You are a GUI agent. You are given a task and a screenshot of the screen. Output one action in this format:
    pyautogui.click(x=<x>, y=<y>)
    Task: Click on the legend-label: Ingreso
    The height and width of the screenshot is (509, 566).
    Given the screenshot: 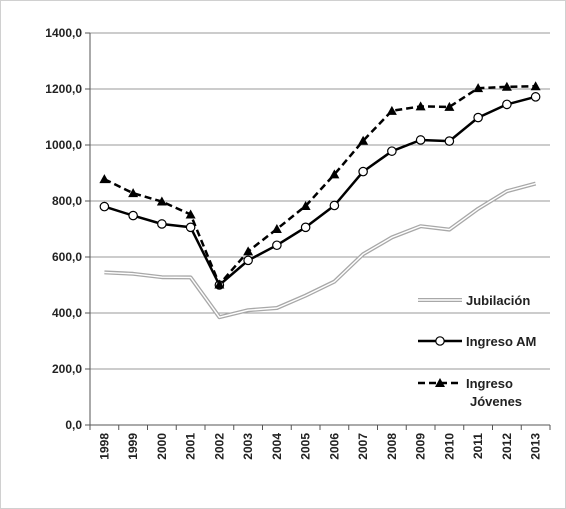 What is the action you would take?
    pyautogui.click(x=489, y=383)
    